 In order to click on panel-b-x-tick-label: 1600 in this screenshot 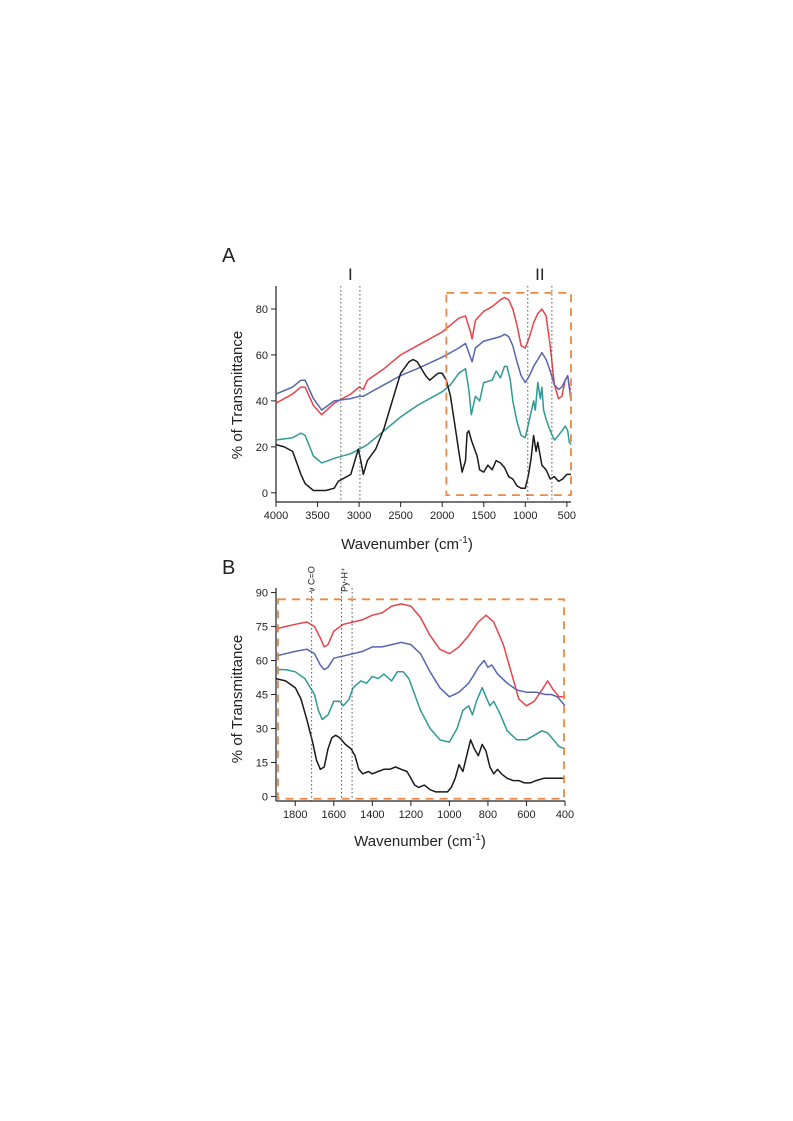, I will do `click(334, 815)`.